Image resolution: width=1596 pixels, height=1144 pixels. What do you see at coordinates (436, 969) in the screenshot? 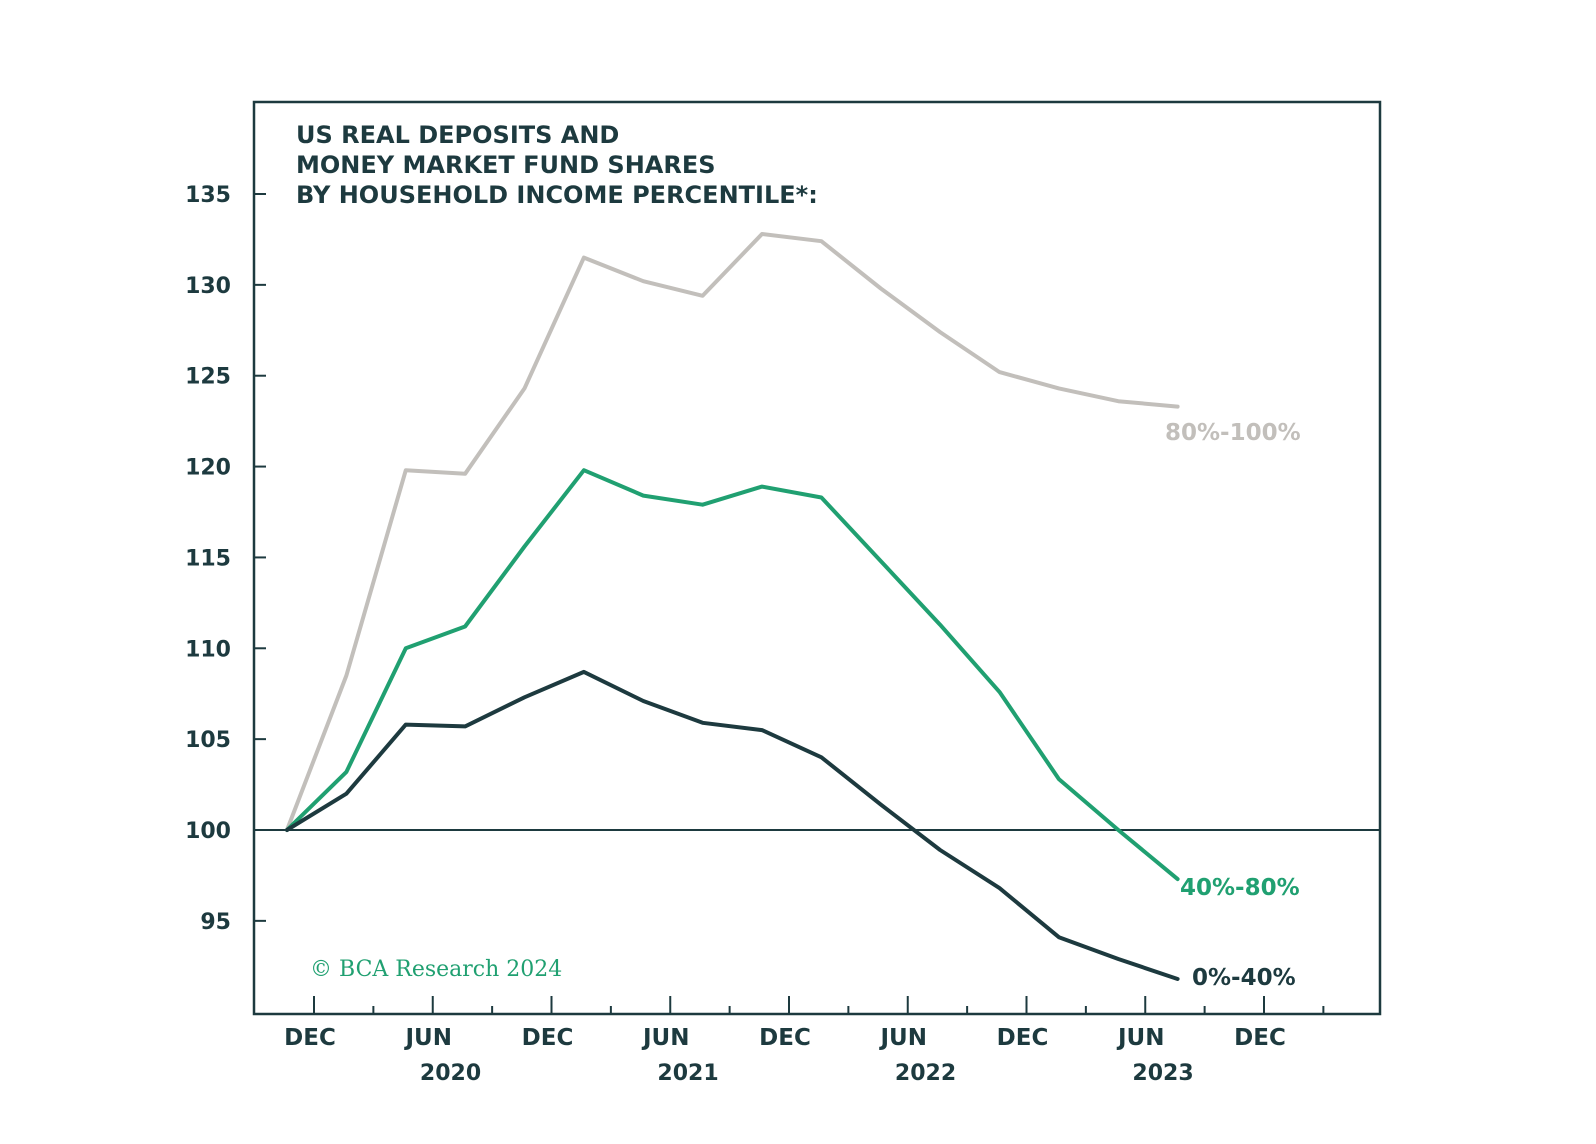
I see `copyright-text: © BCA Research 2024` at bounding box center [436, 969].